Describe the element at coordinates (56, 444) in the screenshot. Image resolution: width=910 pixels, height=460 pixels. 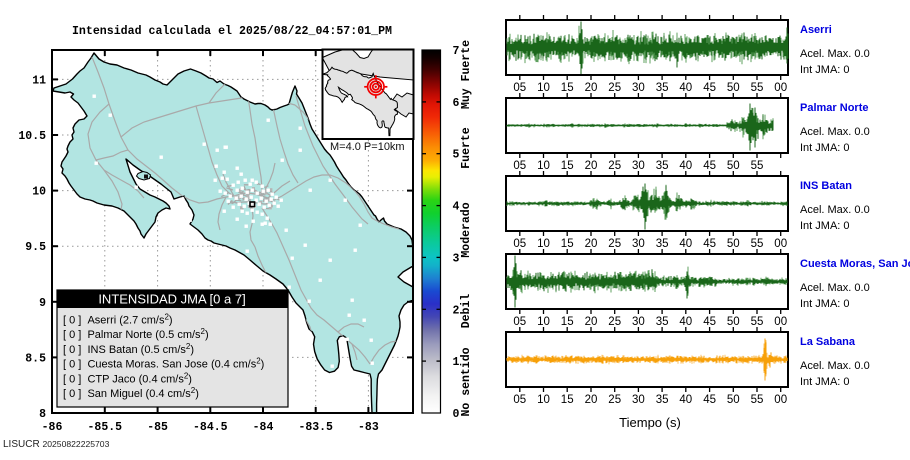
I see `svg-text: LISUCR 20250822225703` at that location.